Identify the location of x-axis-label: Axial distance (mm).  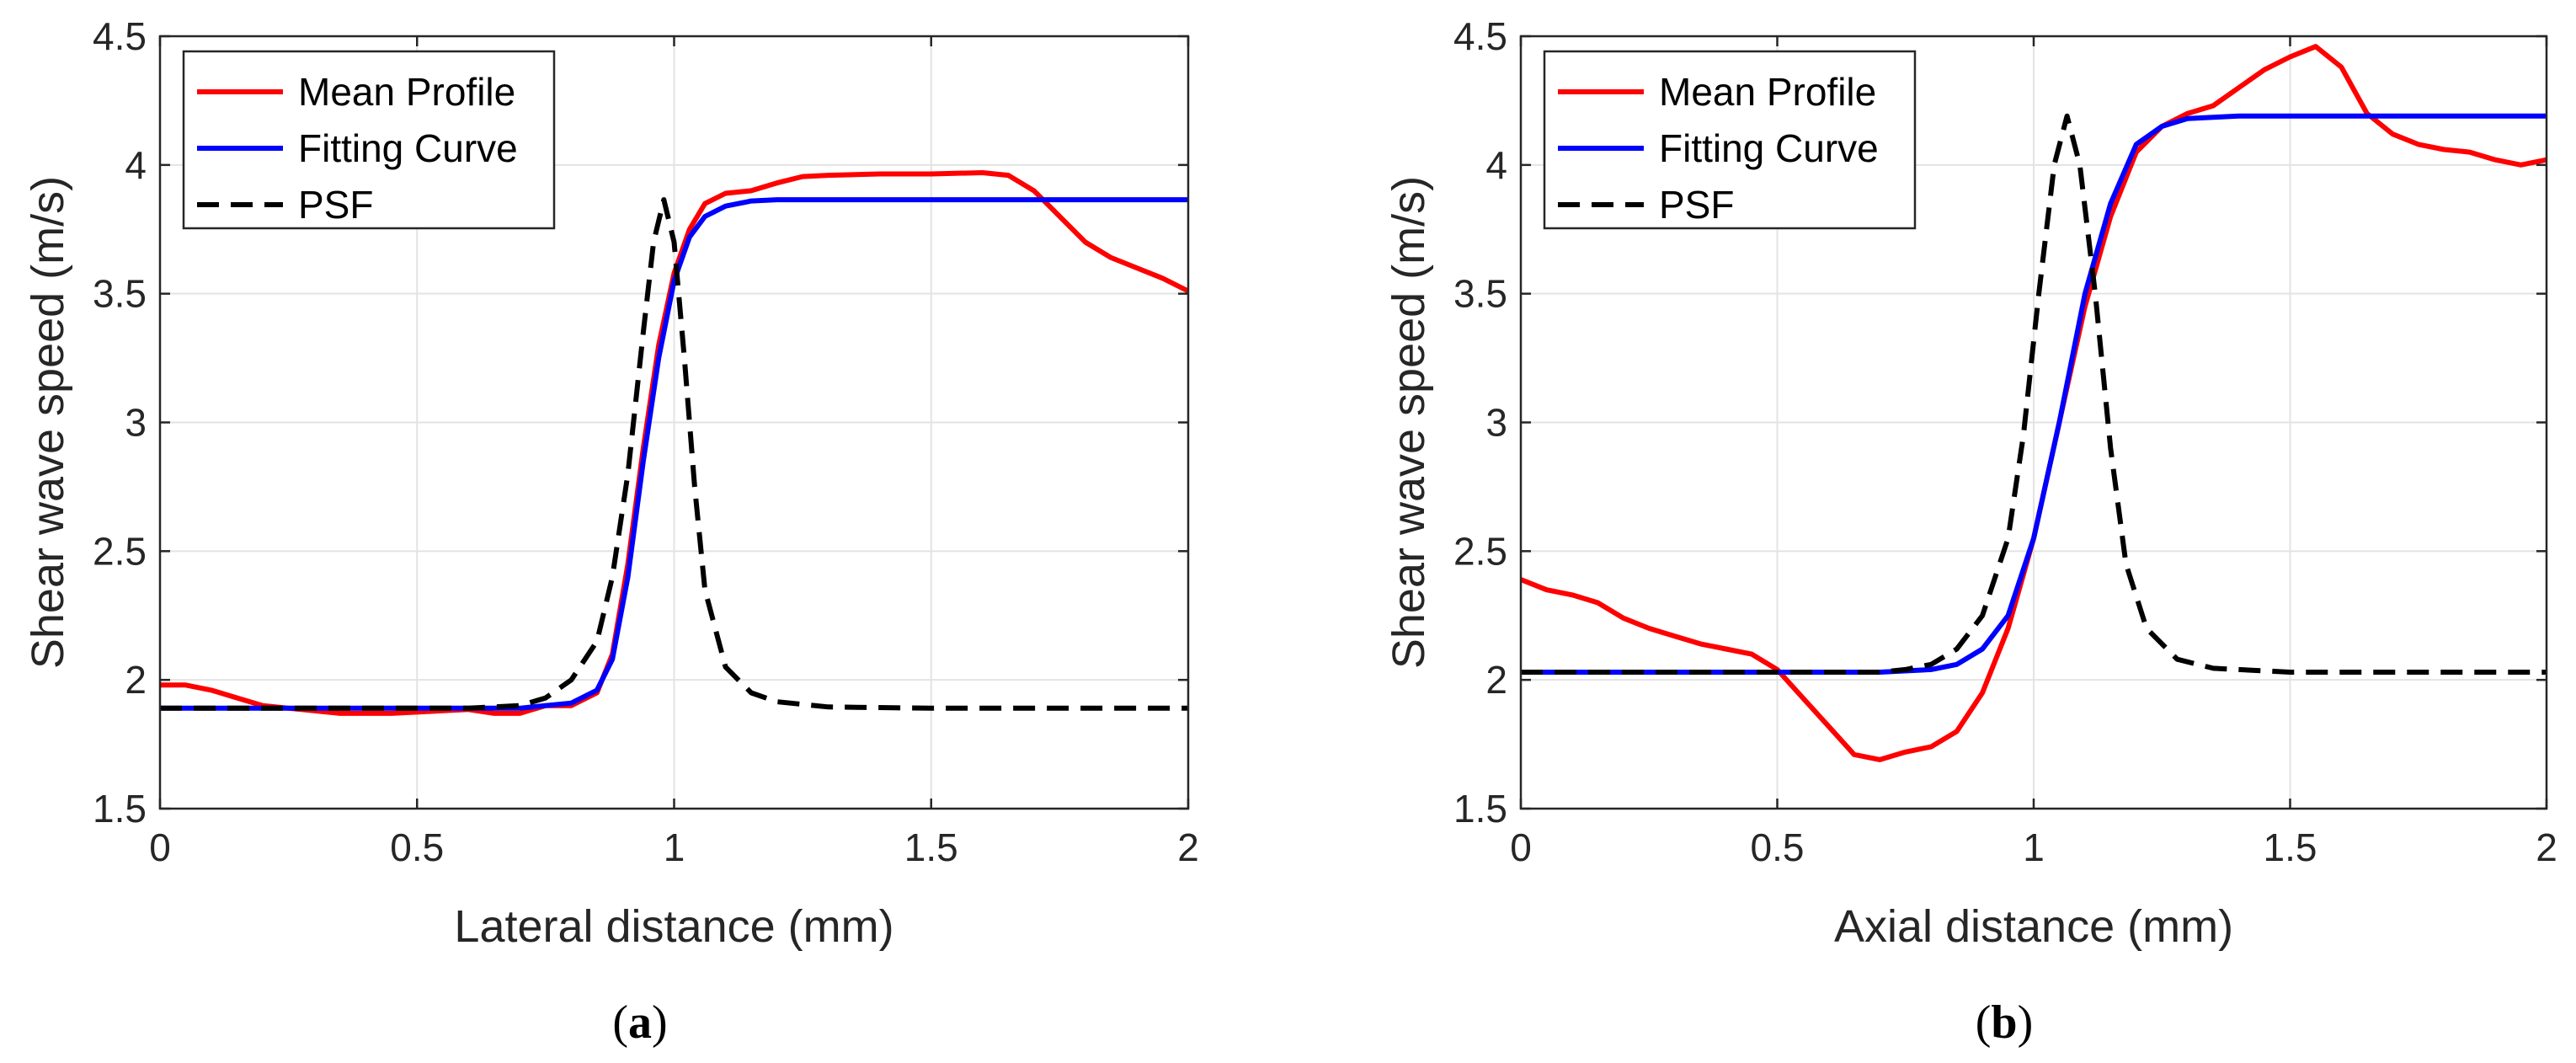
(2033, 926).